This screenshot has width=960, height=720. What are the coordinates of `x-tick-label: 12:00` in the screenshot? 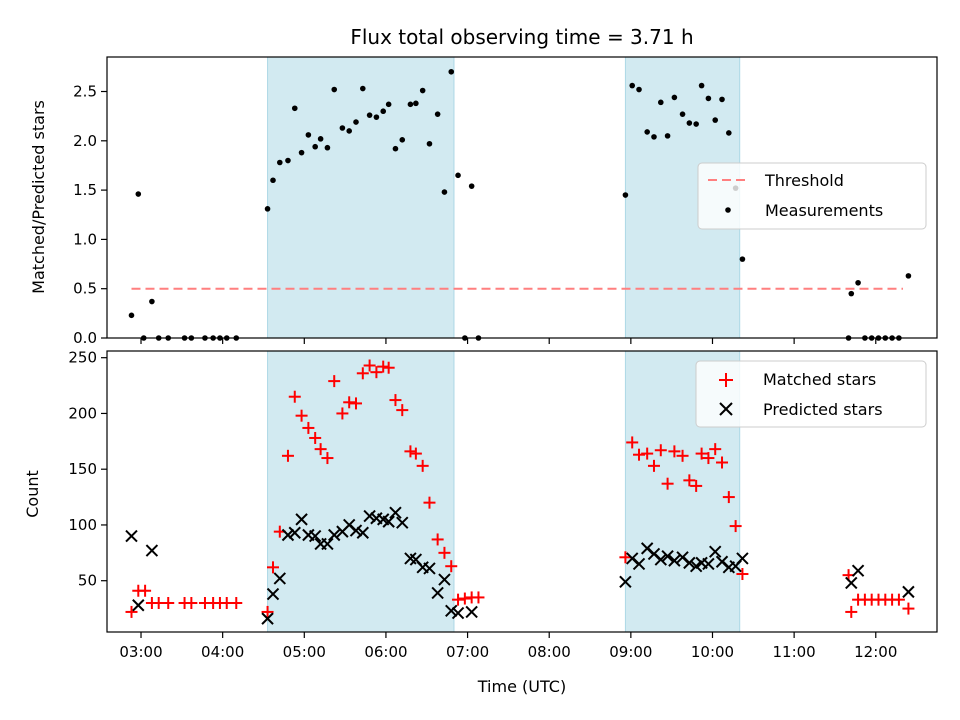 It's located at (875, 652).